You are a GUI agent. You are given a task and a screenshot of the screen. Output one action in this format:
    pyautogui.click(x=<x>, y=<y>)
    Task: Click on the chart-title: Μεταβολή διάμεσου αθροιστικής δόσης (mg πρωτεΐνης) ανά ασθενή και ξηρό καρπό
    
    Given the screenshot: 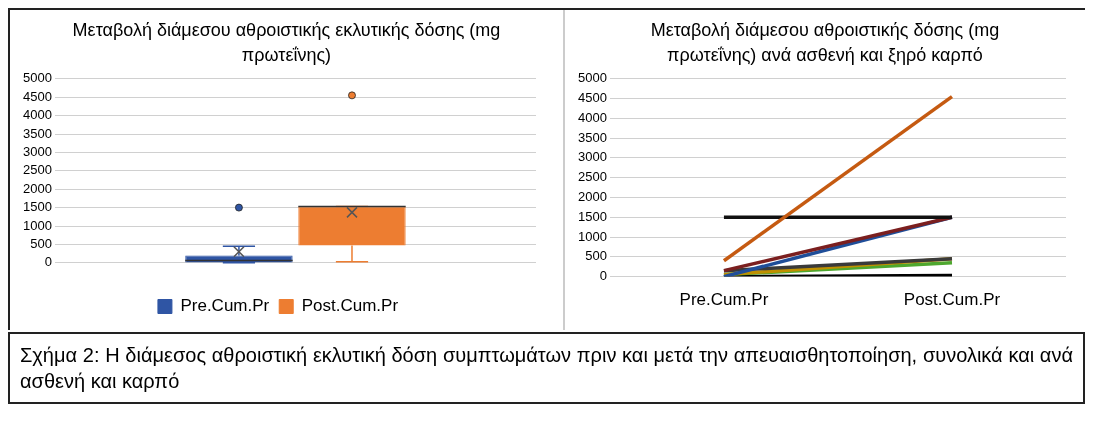 What is the action you would take?
    pyautogui.click(x=825, y=43)
    